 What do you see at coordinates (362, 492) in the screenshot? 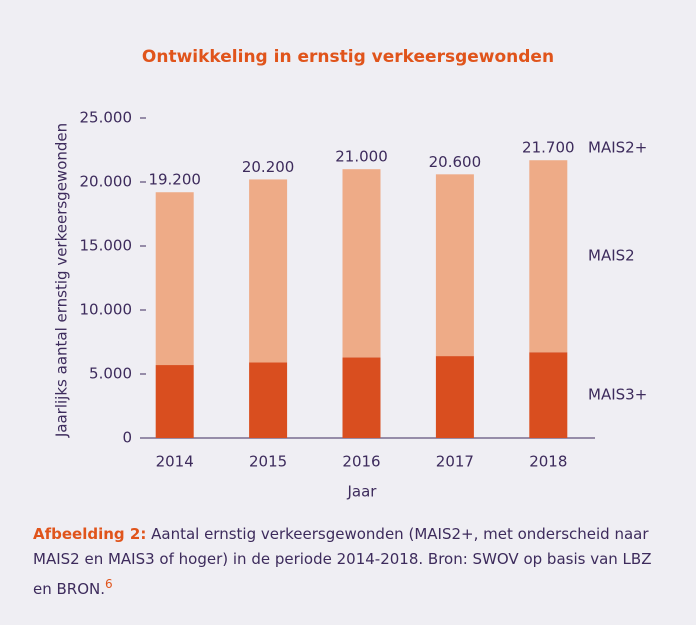
I see `x-axis-label: Jaar` at bounding box center [362, 492].